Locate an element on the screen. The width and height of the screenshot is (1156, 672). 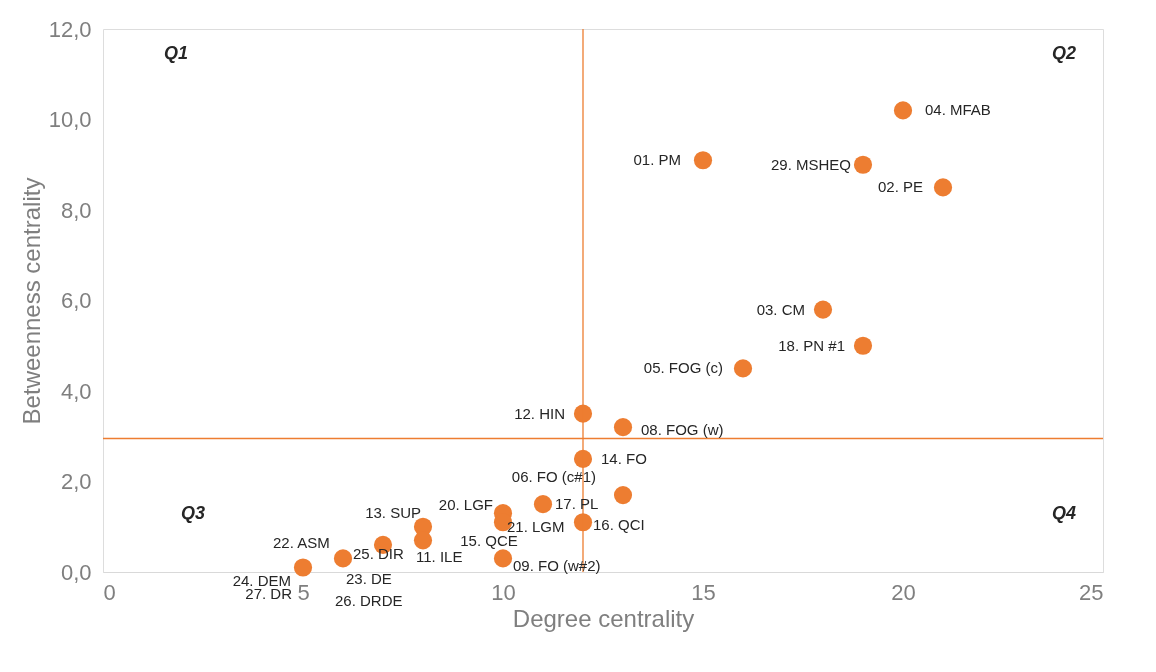
y-axis-title: Betweenness centrality is located at coordinates (31, 301).